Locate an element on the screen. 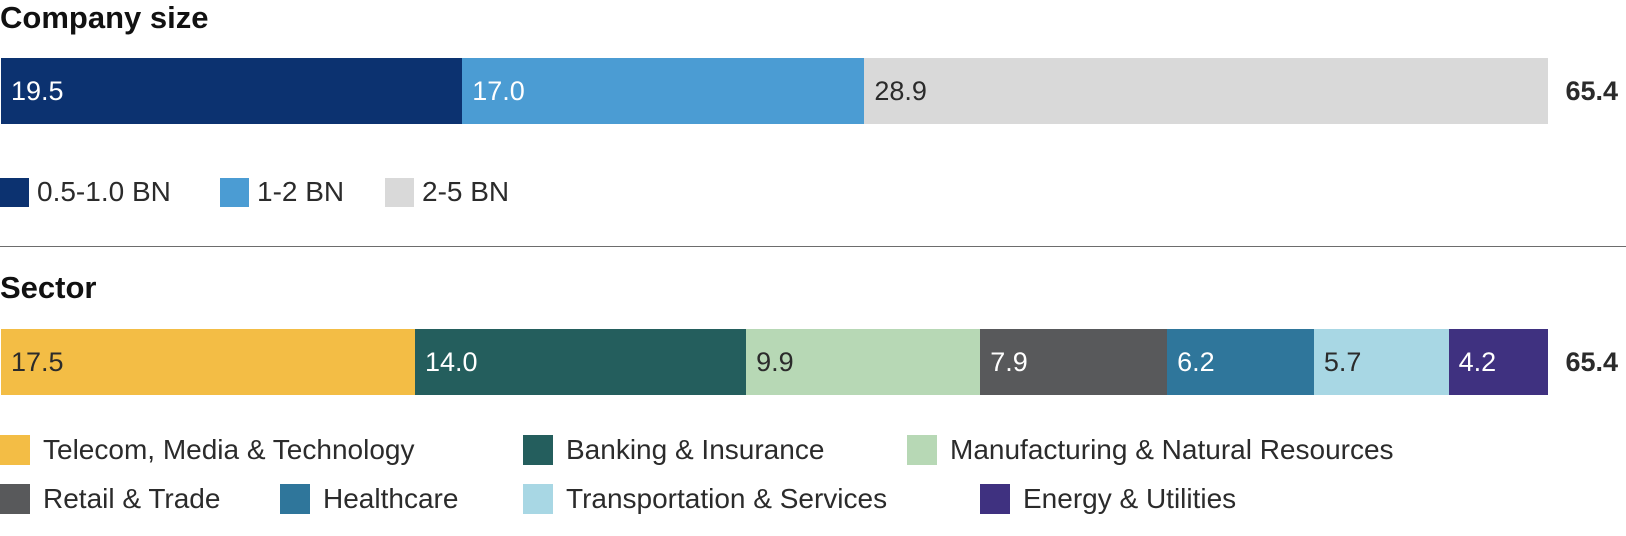 This screenshot has height=536, width=1626. sector-legend-item: Telecom, Media & Technology is located at coordinates (207, 450).